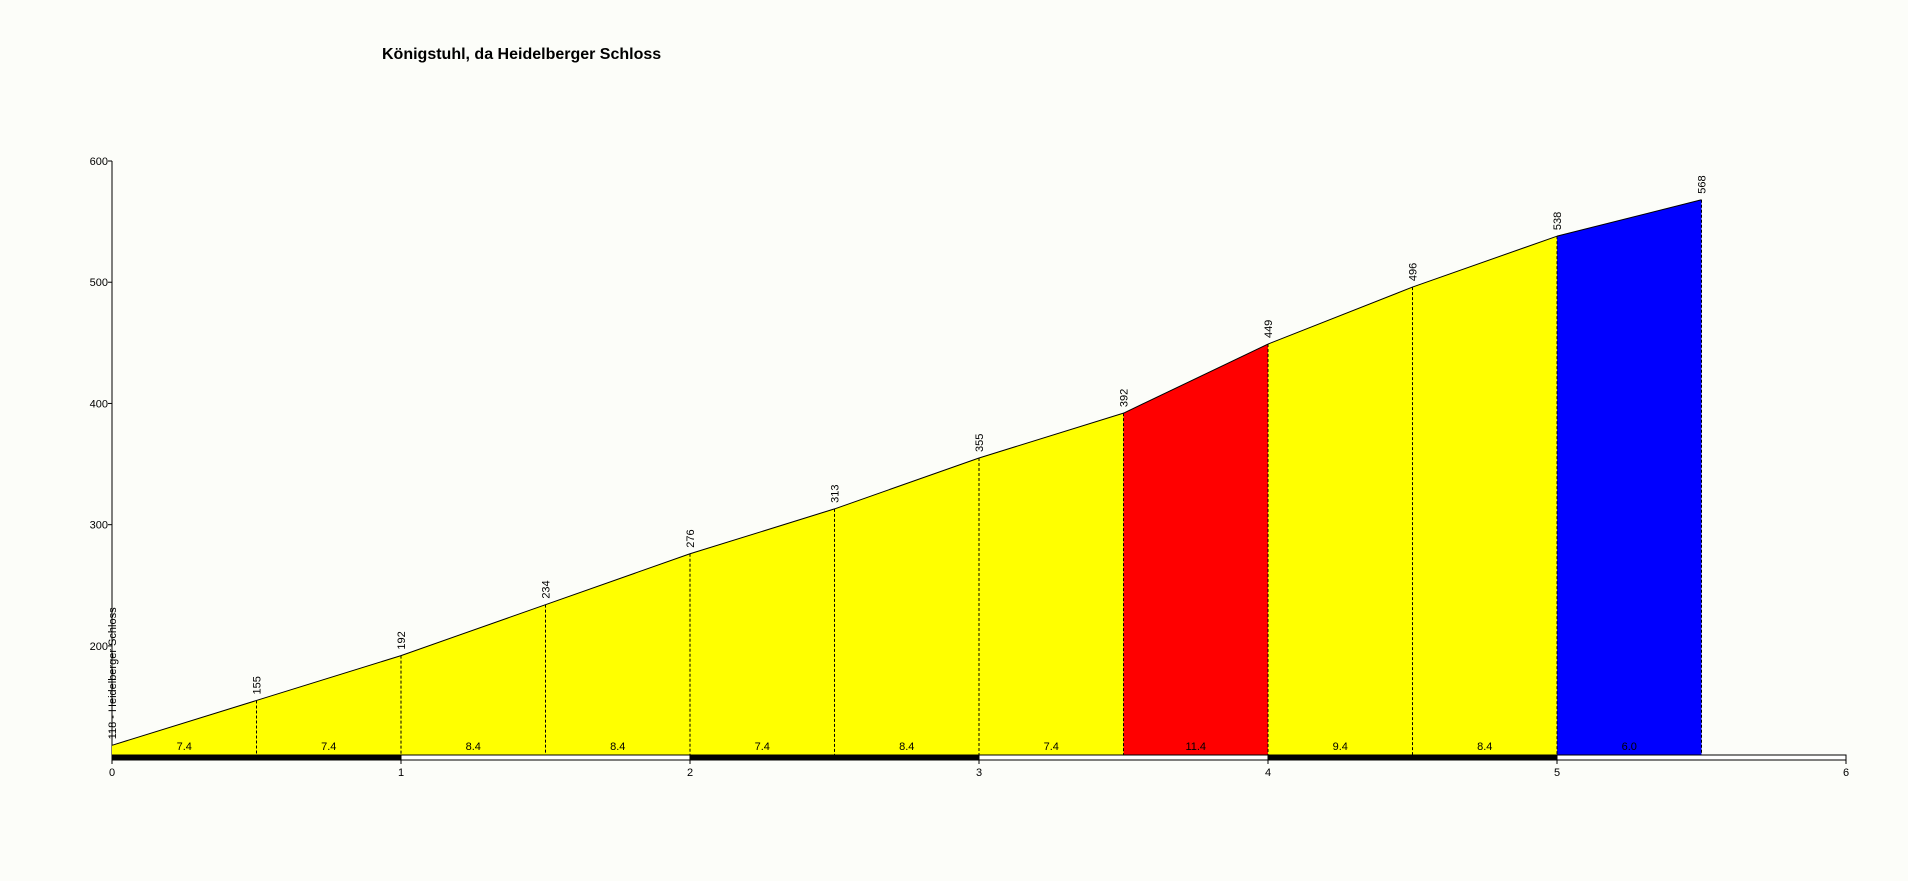  Describe the element at coordinates (1846, 773) in the screenshot. I see `x-tick-label: 6` at that location.